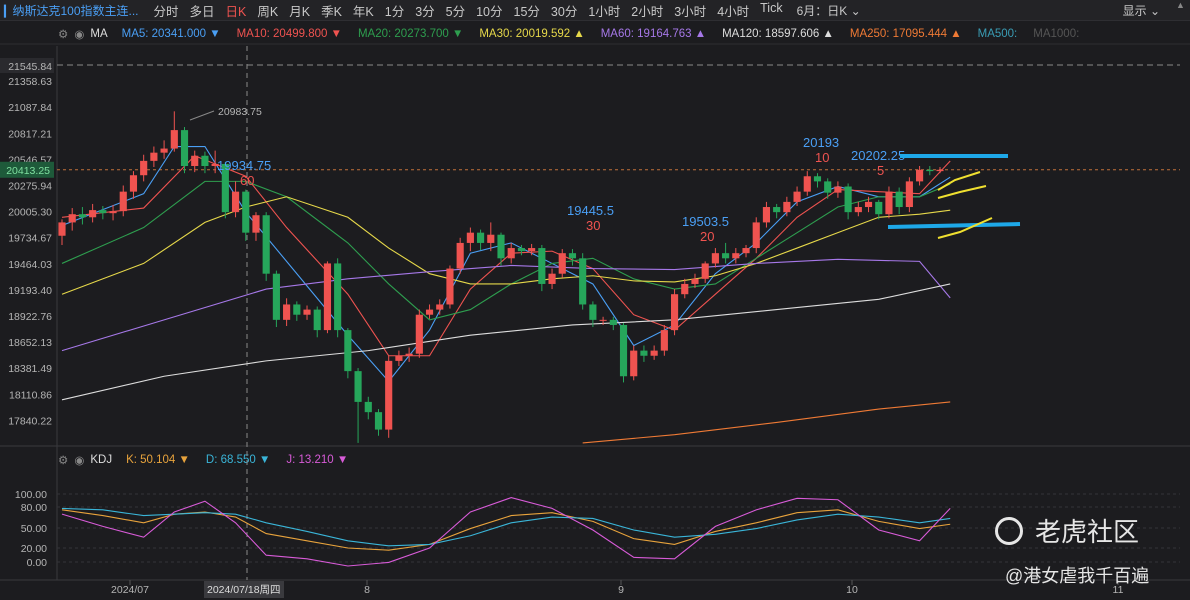  I want to click on period-dropdown-label: 6月：日K, so click(822, 10).